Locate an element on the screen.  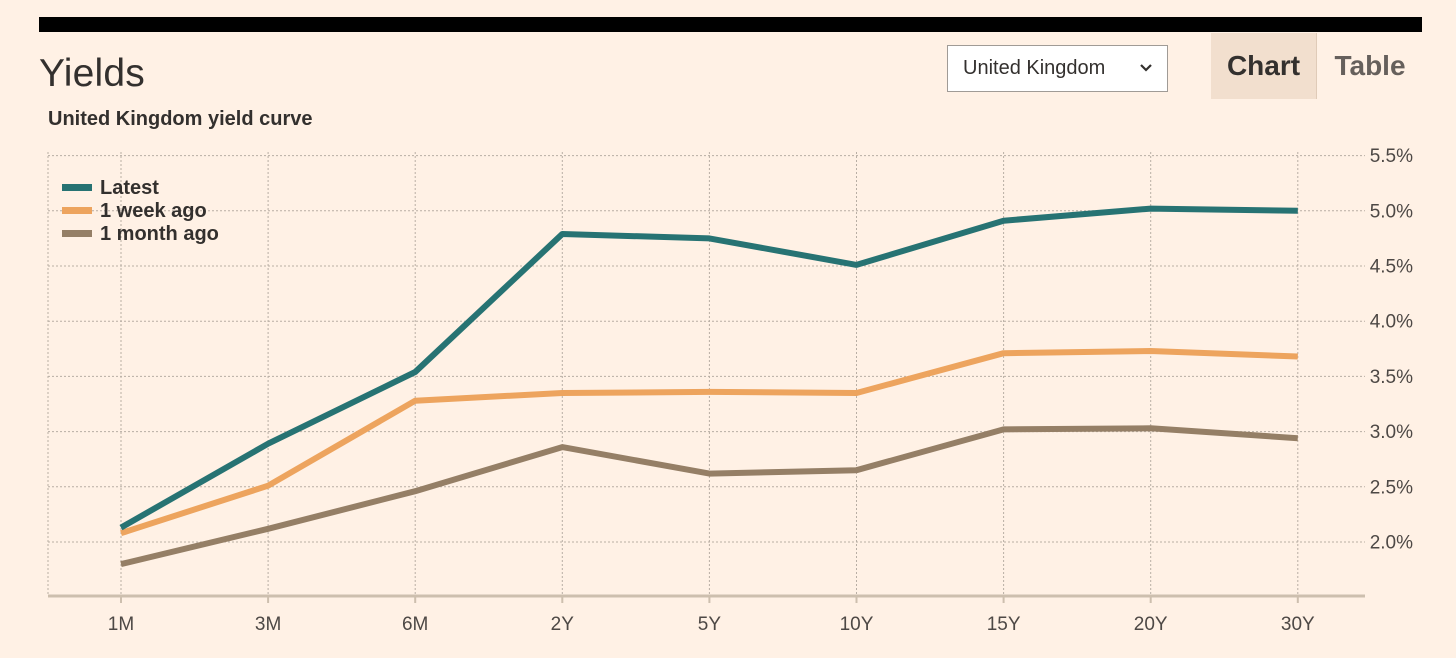
tab-chart-label: Chart is located at coordinates (1263, 65).